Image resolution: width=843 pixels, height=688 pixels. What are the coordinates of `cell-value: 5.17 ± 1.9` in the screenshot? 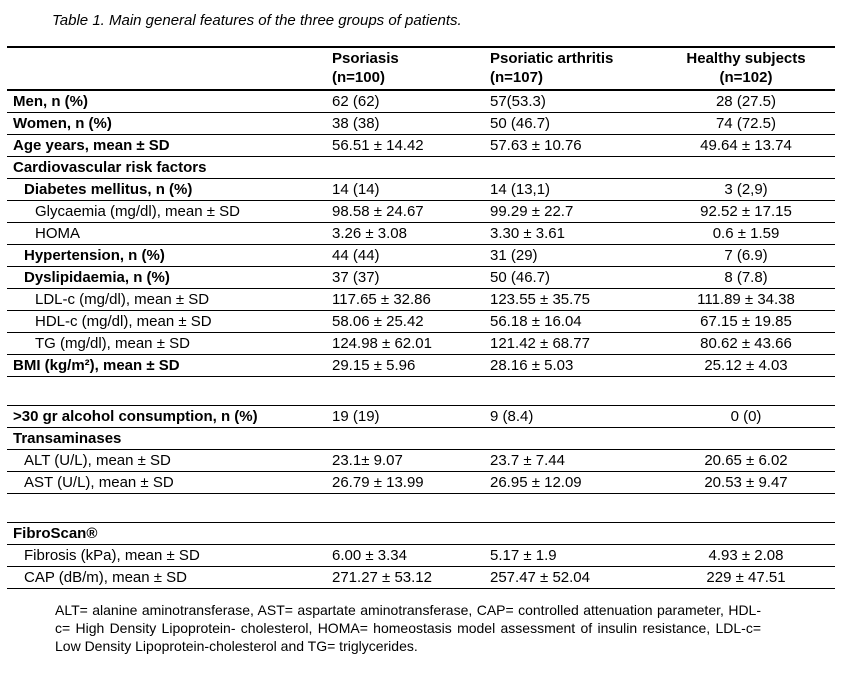 It's located at (571, 555).